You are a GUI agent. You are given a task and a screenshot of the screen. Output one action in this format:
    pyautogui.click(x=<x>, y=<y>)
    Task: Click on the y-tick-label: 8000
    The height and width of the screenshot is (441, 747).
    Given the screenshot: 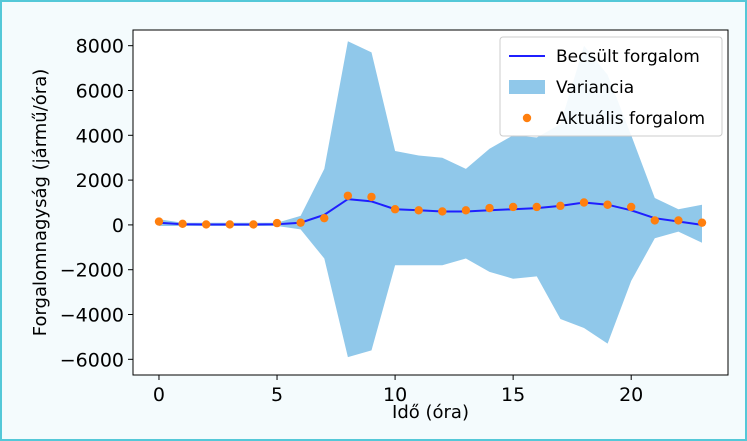 What is the action you would take?
    pyautogui.click(x=100, y=47)
    